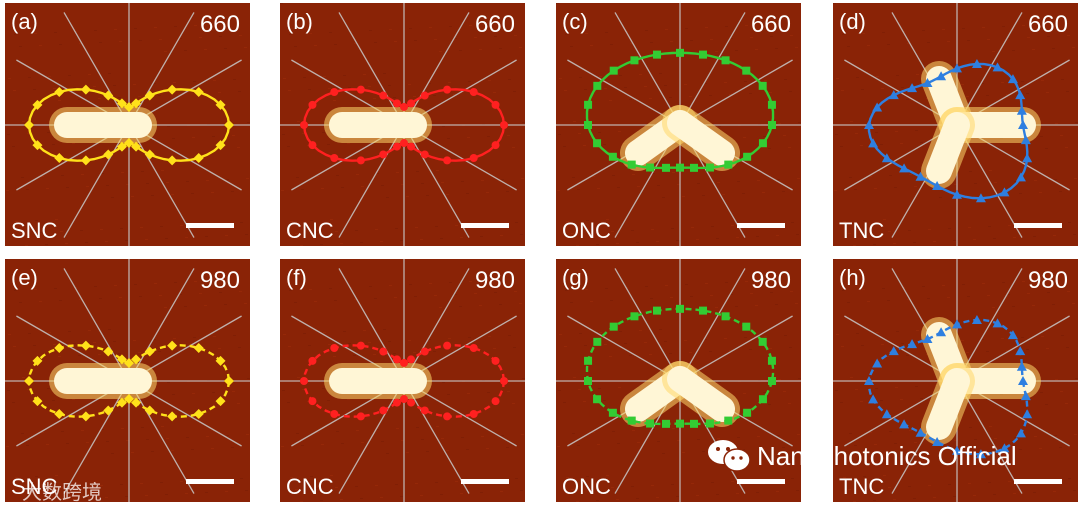 This screenshot has height=508, width=1080. Describe the element at coordinates (680, 394) in the screenshot. I see `nanocrystal` at that location.